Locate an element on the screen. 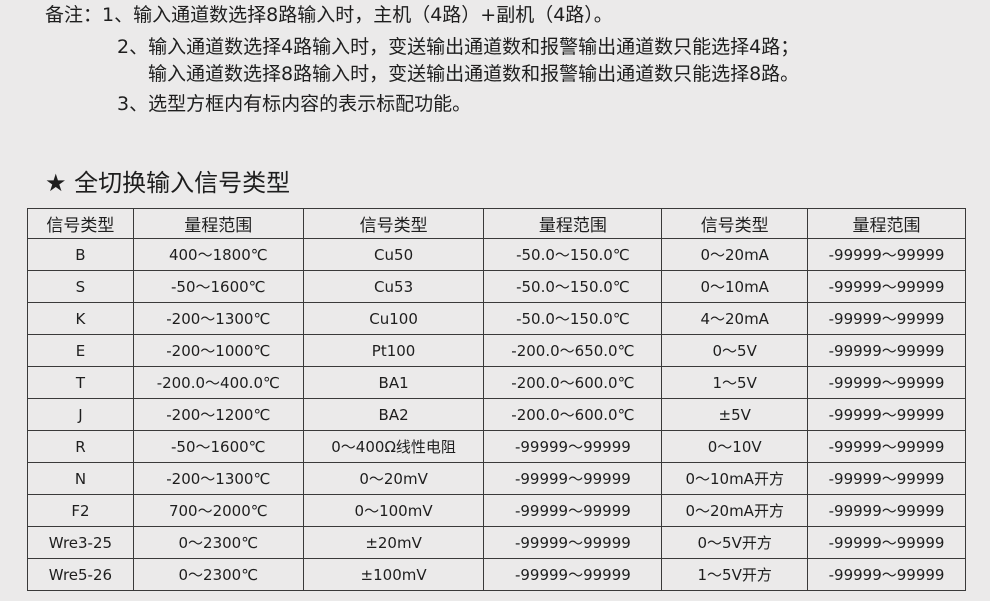 The width and height of the screenshot is (990, 601). table-cell: 700～2000℃ is located at coordinates (218, 510).